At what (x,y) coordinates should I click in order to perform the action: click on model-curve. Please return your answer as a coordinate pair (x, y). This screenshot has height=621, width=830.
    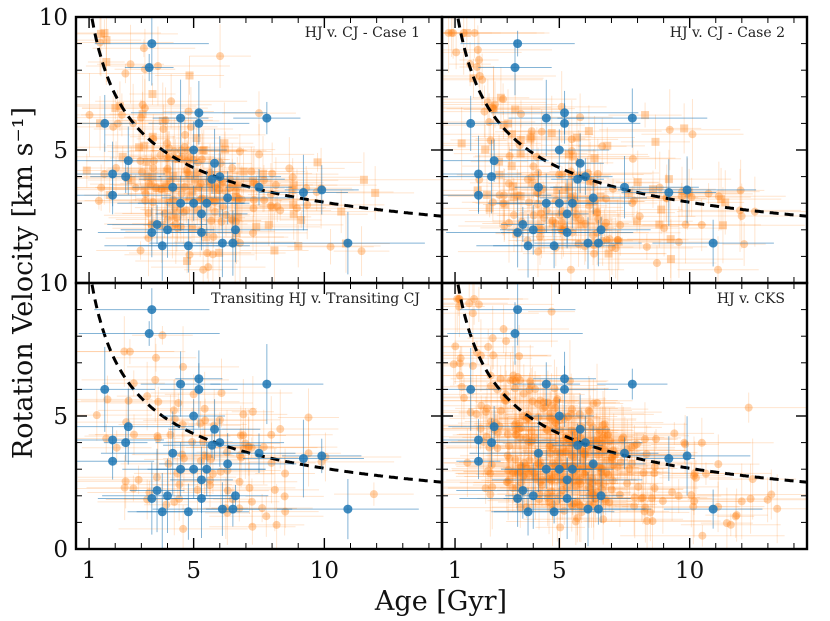
    Looking at the image, I should click on (631, 383).